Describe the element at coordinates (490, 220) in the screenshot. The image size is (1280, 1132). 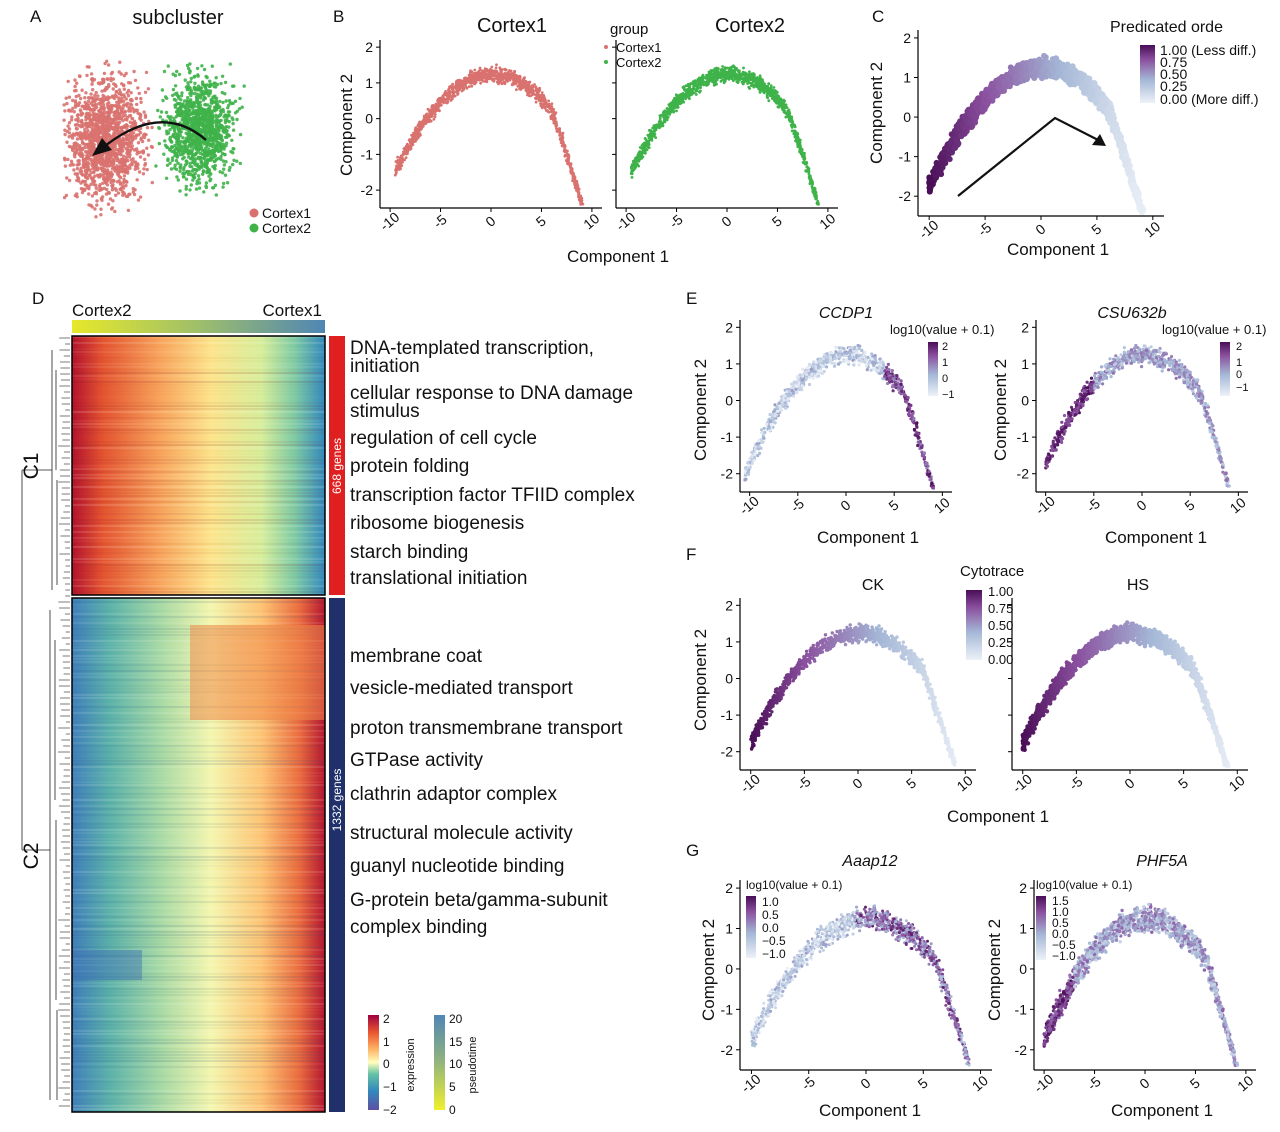
I see `b1-plot-xtick-label: 0` at that location.